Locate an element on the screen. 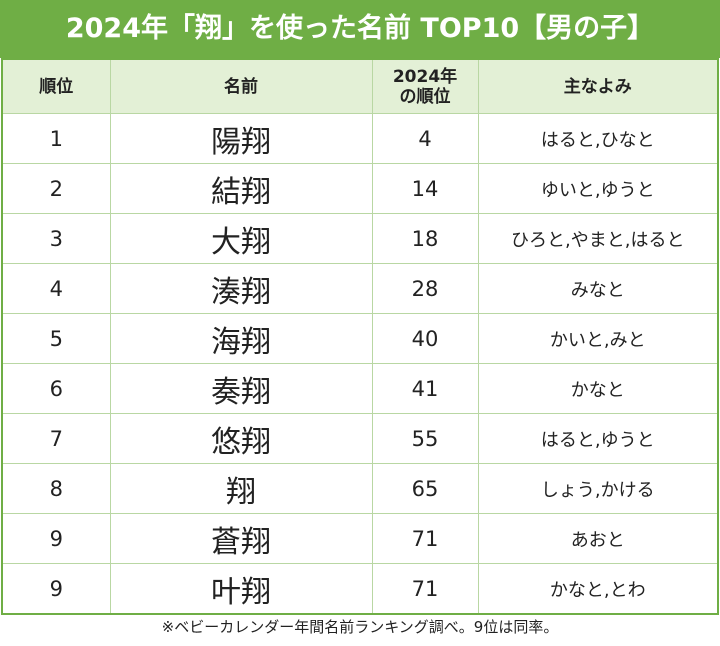 The width and height of the screenshot is (720, 646). cell-prev: 28 is located at coordinates (425, 288).